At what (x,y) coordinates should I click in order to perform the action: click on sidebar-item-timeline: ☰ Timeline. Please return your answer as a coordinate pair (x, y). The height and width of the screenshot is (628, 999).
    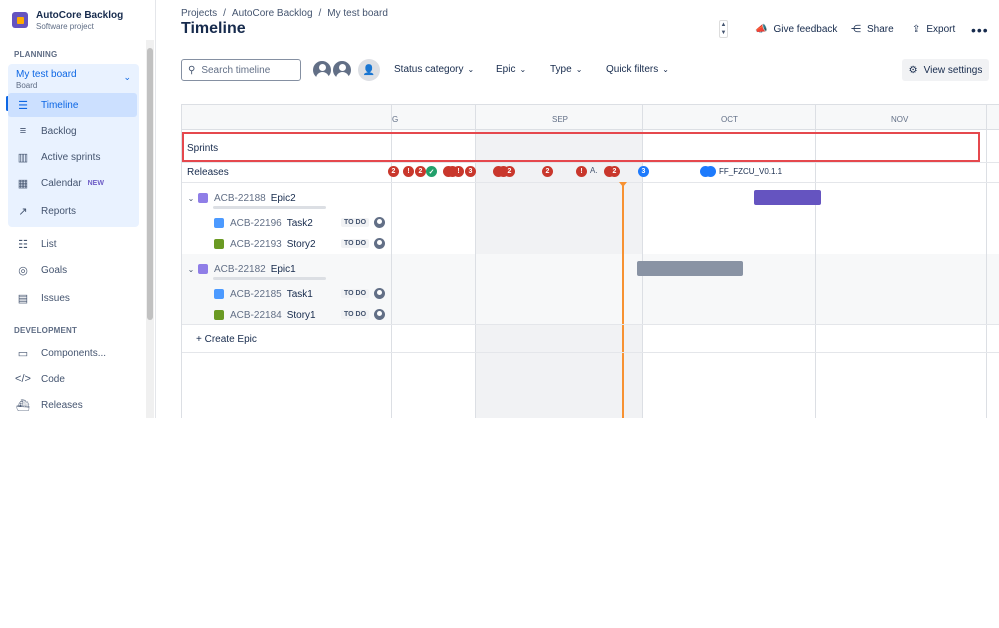
    Looking at the image, I should click on (72, 105).